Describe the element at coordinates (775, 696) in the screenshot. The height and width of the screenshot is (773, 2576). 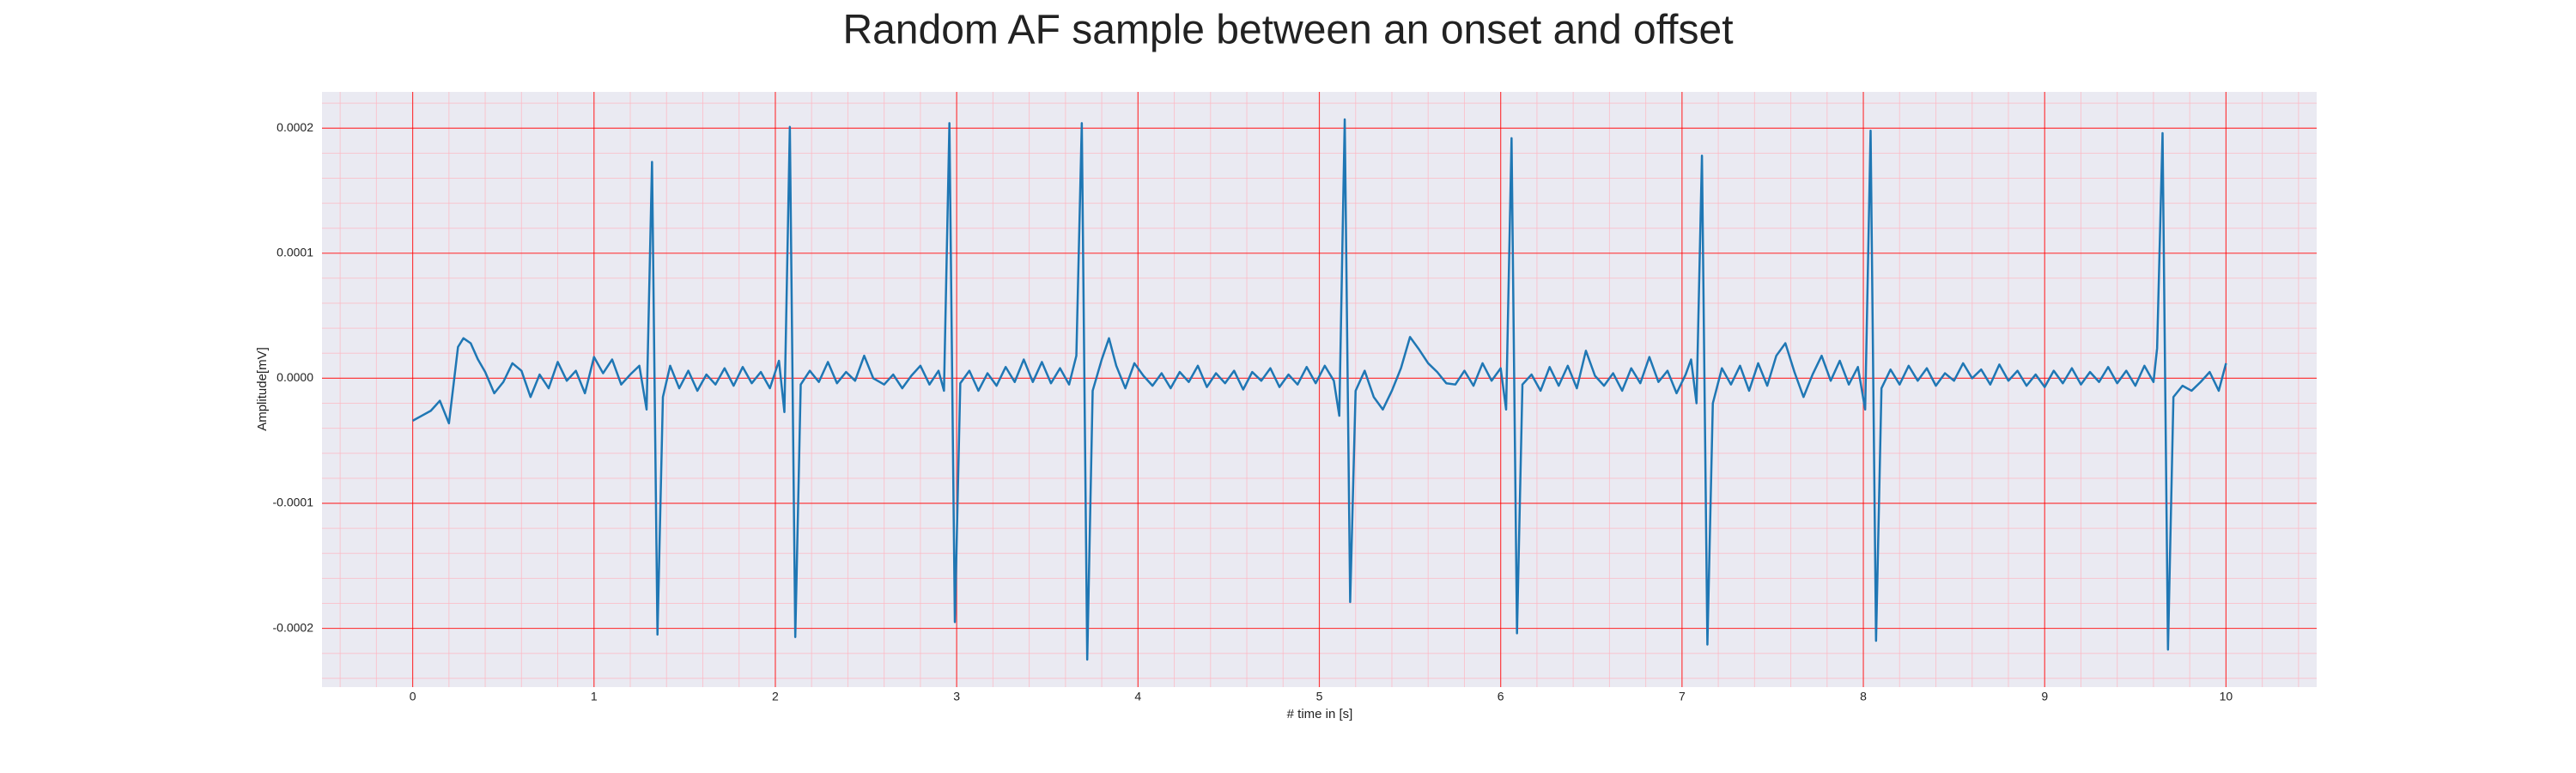
I see `x-tick-label: 2` at that location.